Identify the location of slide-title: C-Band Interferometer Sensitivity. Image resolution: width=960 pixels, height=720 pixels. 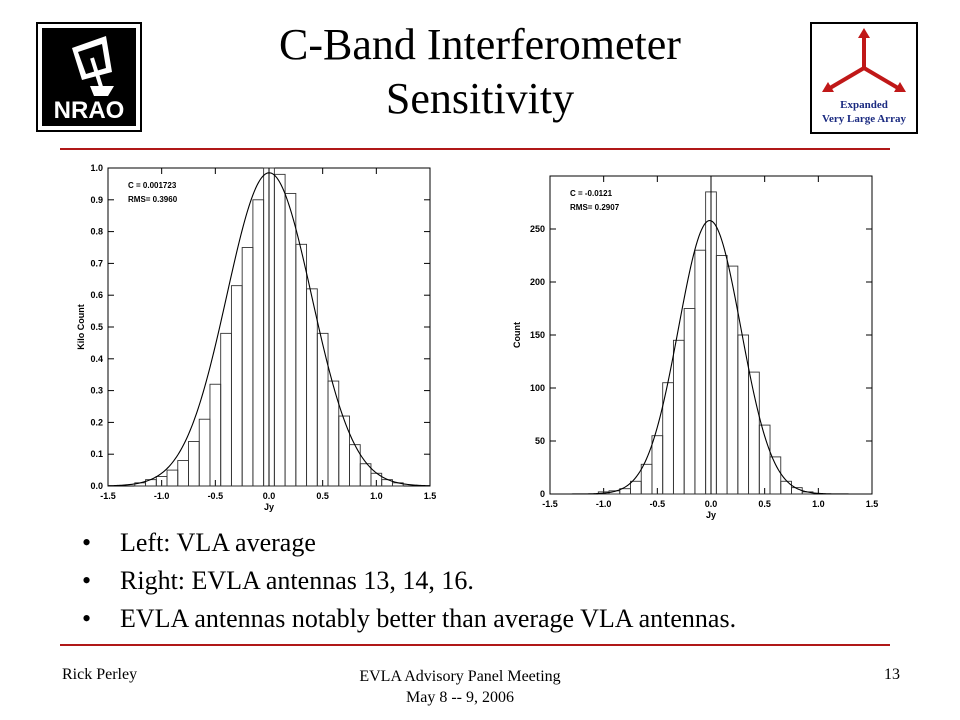
(480, 72).